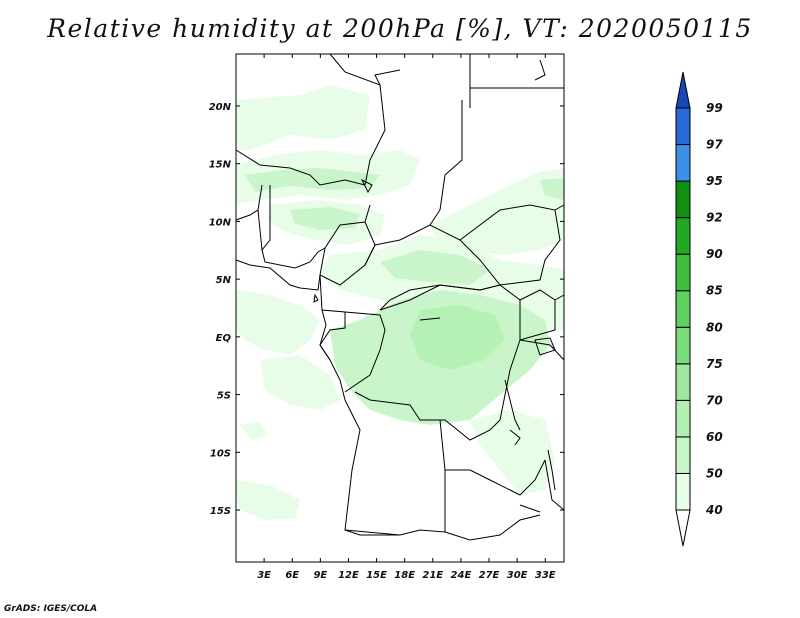 The width and height of the screenshot is (800, 618). I want to click on border-car, so click(432, 267).